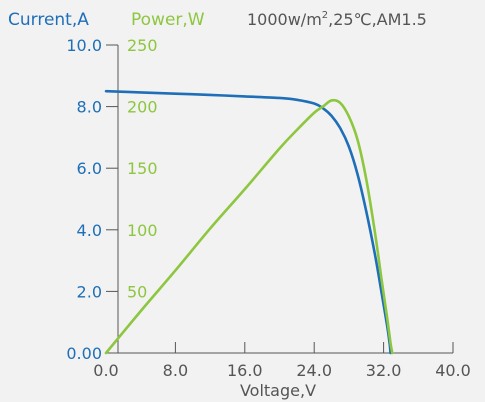  Describe the element at coordinates (168, 20) in the screenshot. I see `header-power-label: Power,W` at that location.